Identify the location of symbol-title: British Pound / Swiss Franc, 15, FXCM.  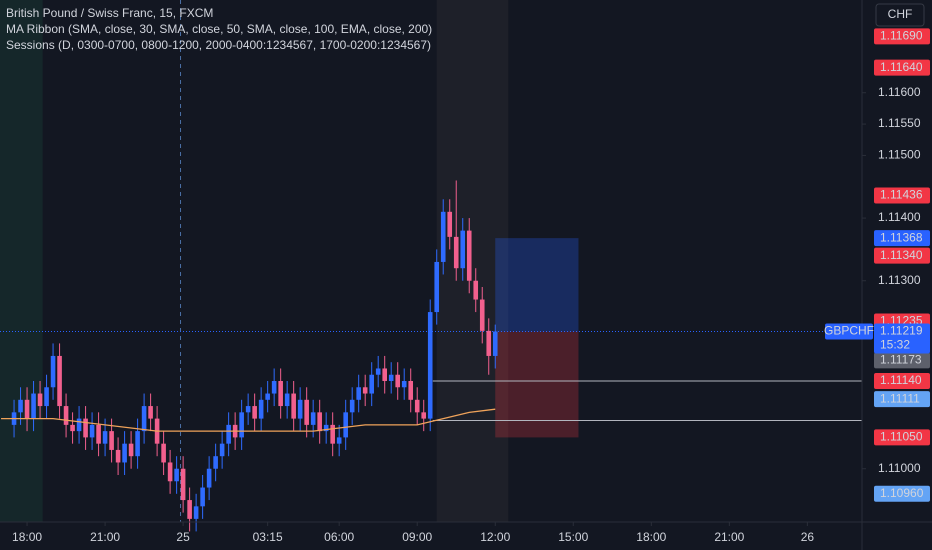
(109, 13).